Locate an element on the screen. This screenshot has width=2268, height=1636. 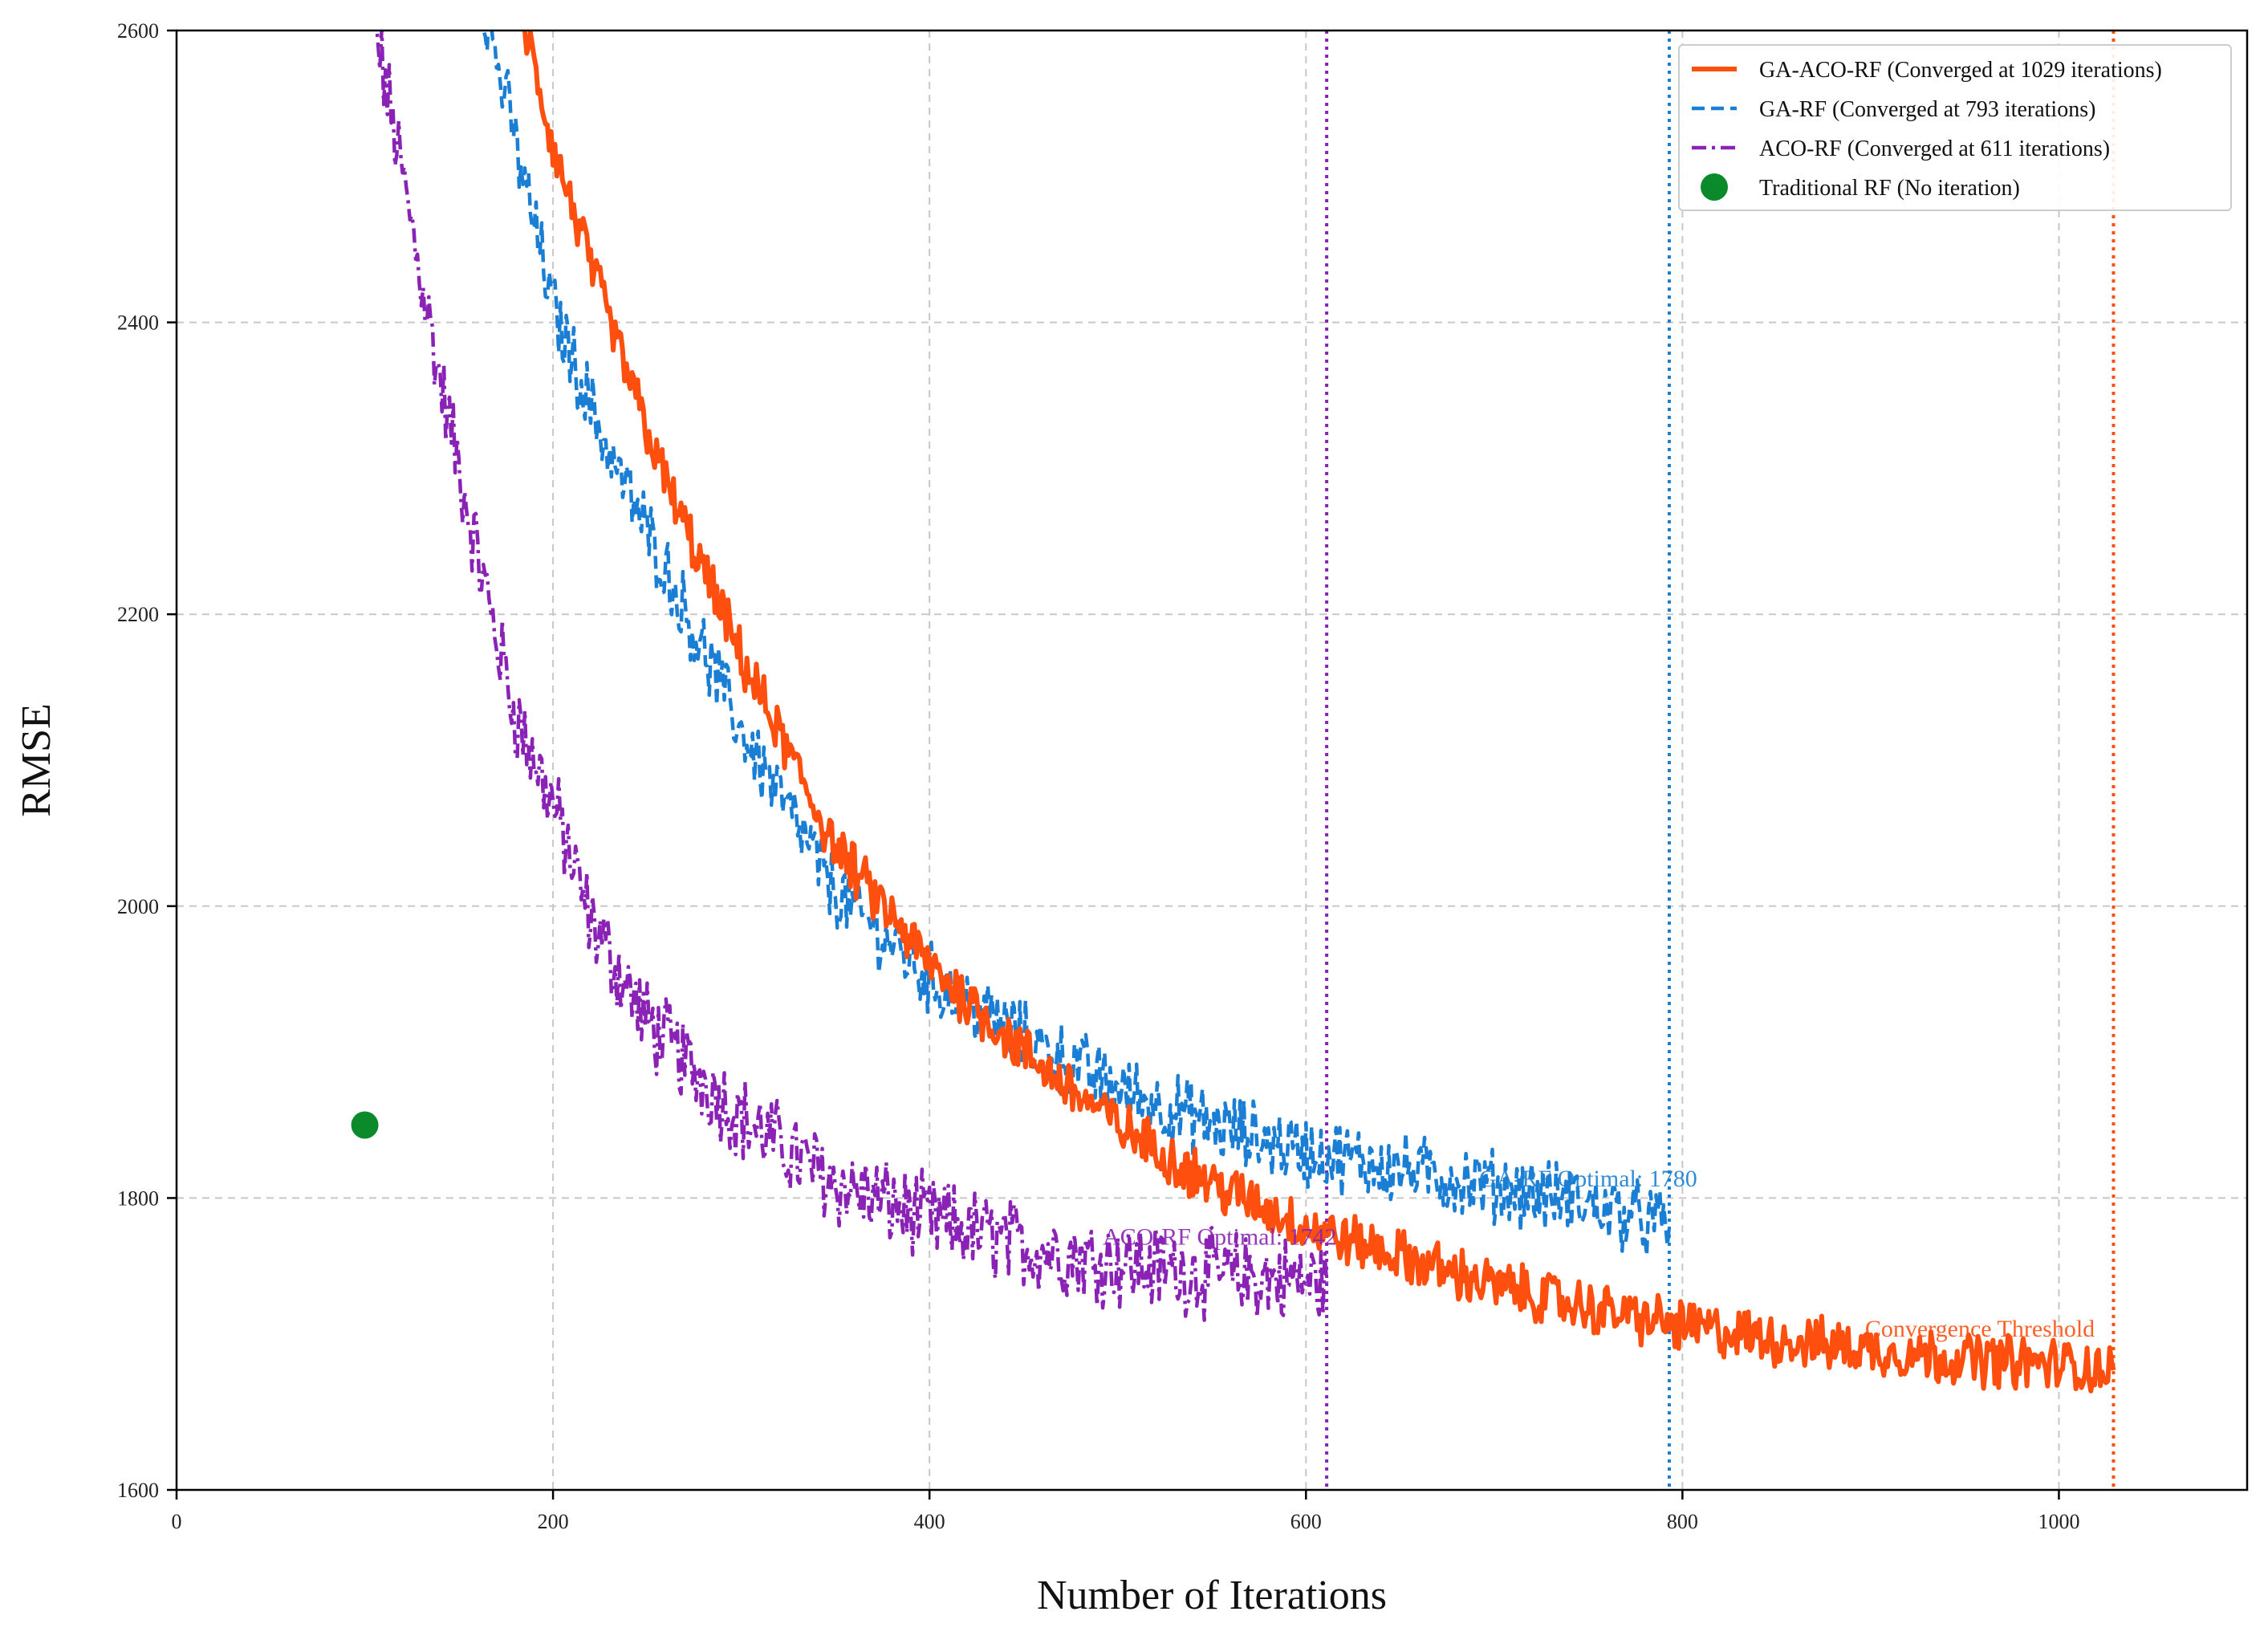
legend-label: GA-ACO-RF (Converged at 1029 iterations) is located at coordinates (1960, 70).